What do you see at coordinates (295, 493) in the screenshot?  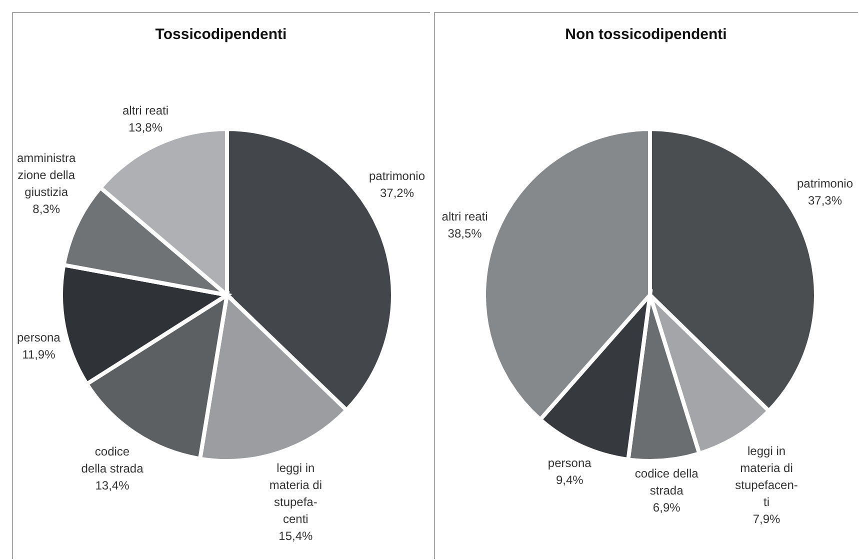 I see `slice-label: leggi in materia di stupefa- centi` at bounding box center [295, 493].